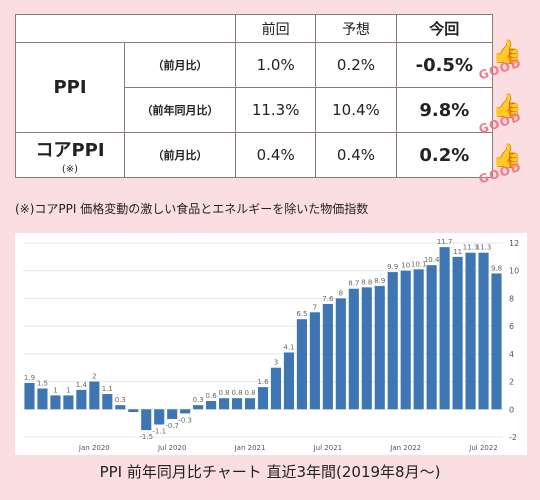 The height and width of the screenshot is (500, 540). What do you see at coordinates (125, 28) in the screenshot?
I see `header-empty-cell` at bounding box center [125, 28].